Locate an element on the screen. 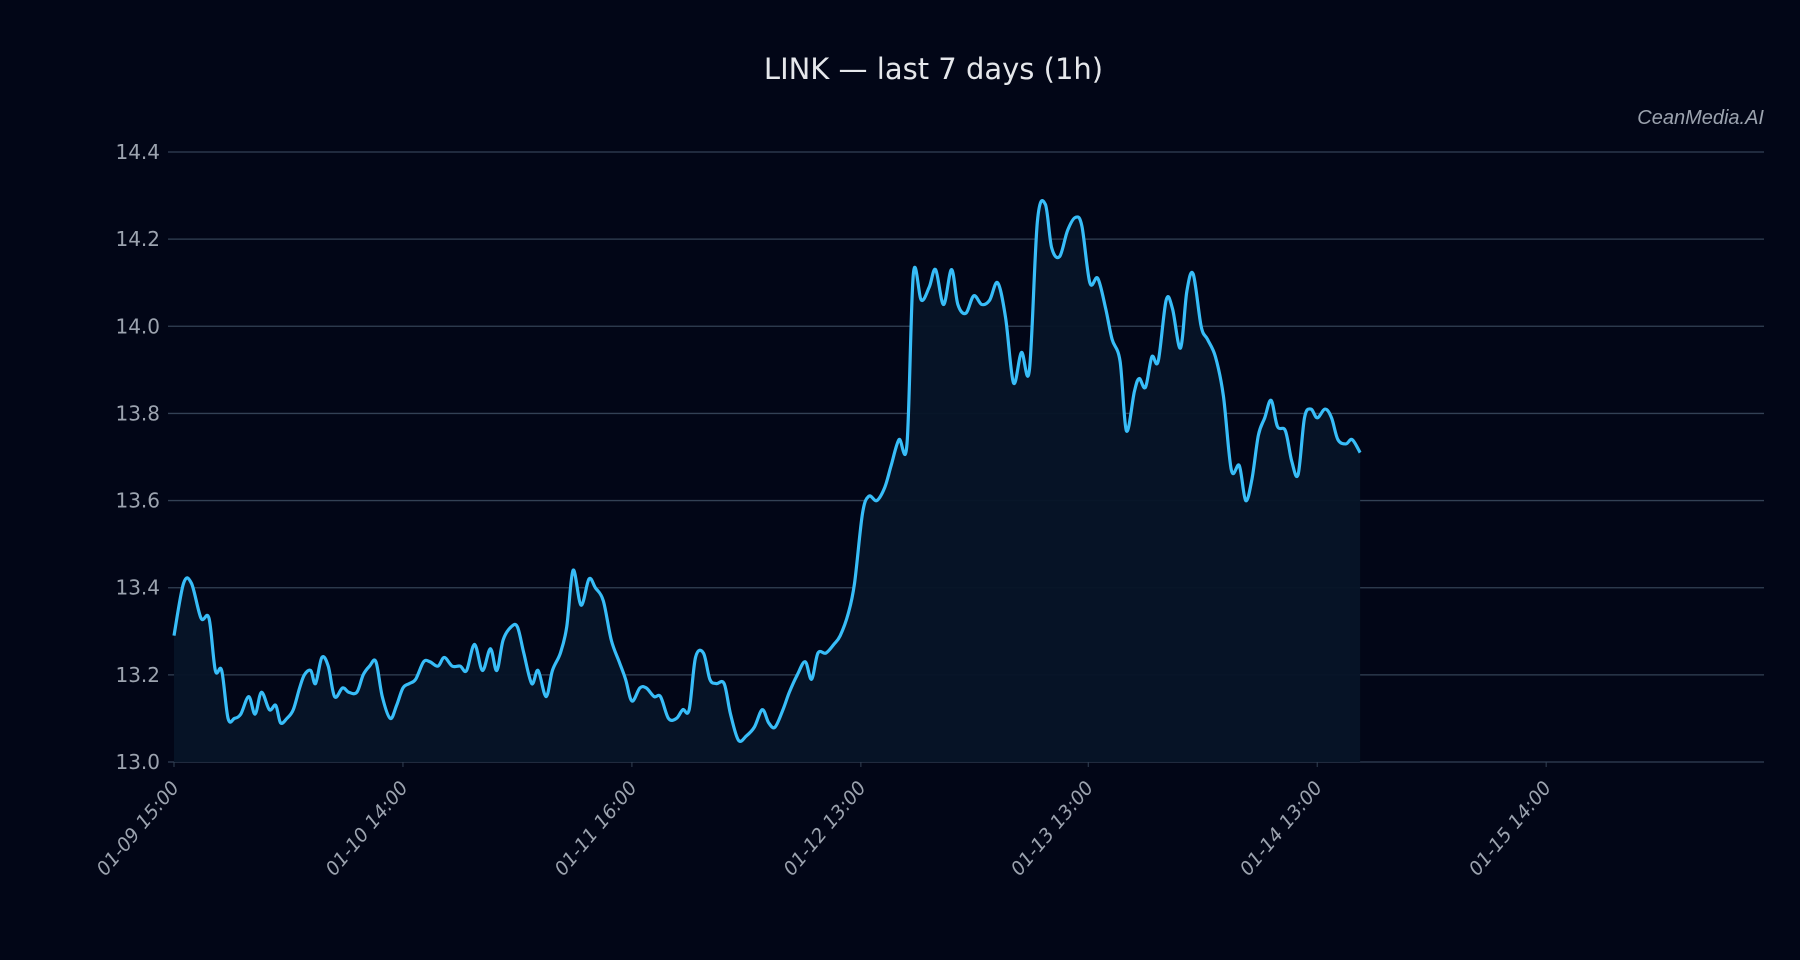 The width and height of the screenshot is (1800, 960). y-axis-ticks: 13.0 13.2 13.4 13.6 13.8 14.0 14.2 14.4 is located at coordinates (137, 457).